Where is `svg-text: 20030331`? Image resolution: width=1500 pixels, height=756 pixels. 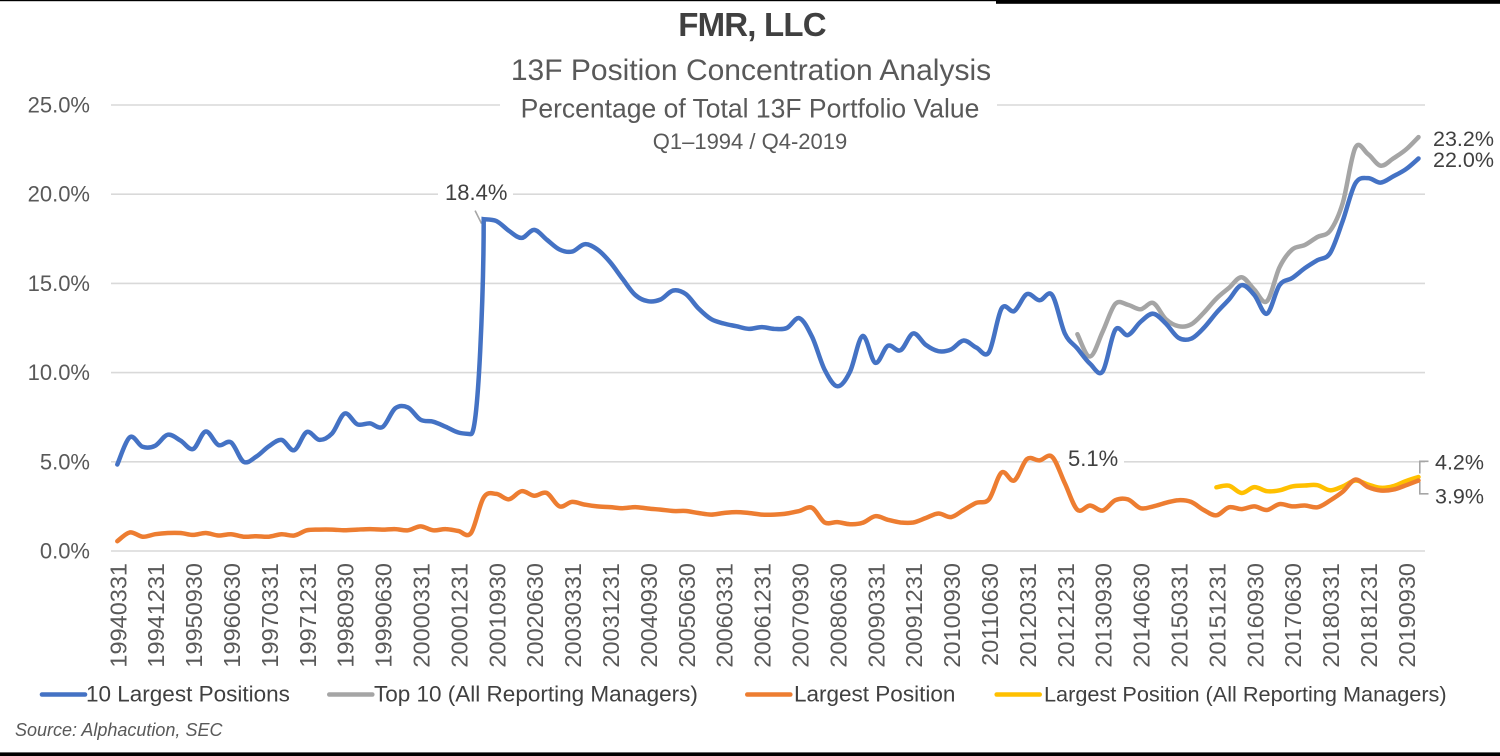
svg-text: 20030331 is located at coordinates (573, 615).